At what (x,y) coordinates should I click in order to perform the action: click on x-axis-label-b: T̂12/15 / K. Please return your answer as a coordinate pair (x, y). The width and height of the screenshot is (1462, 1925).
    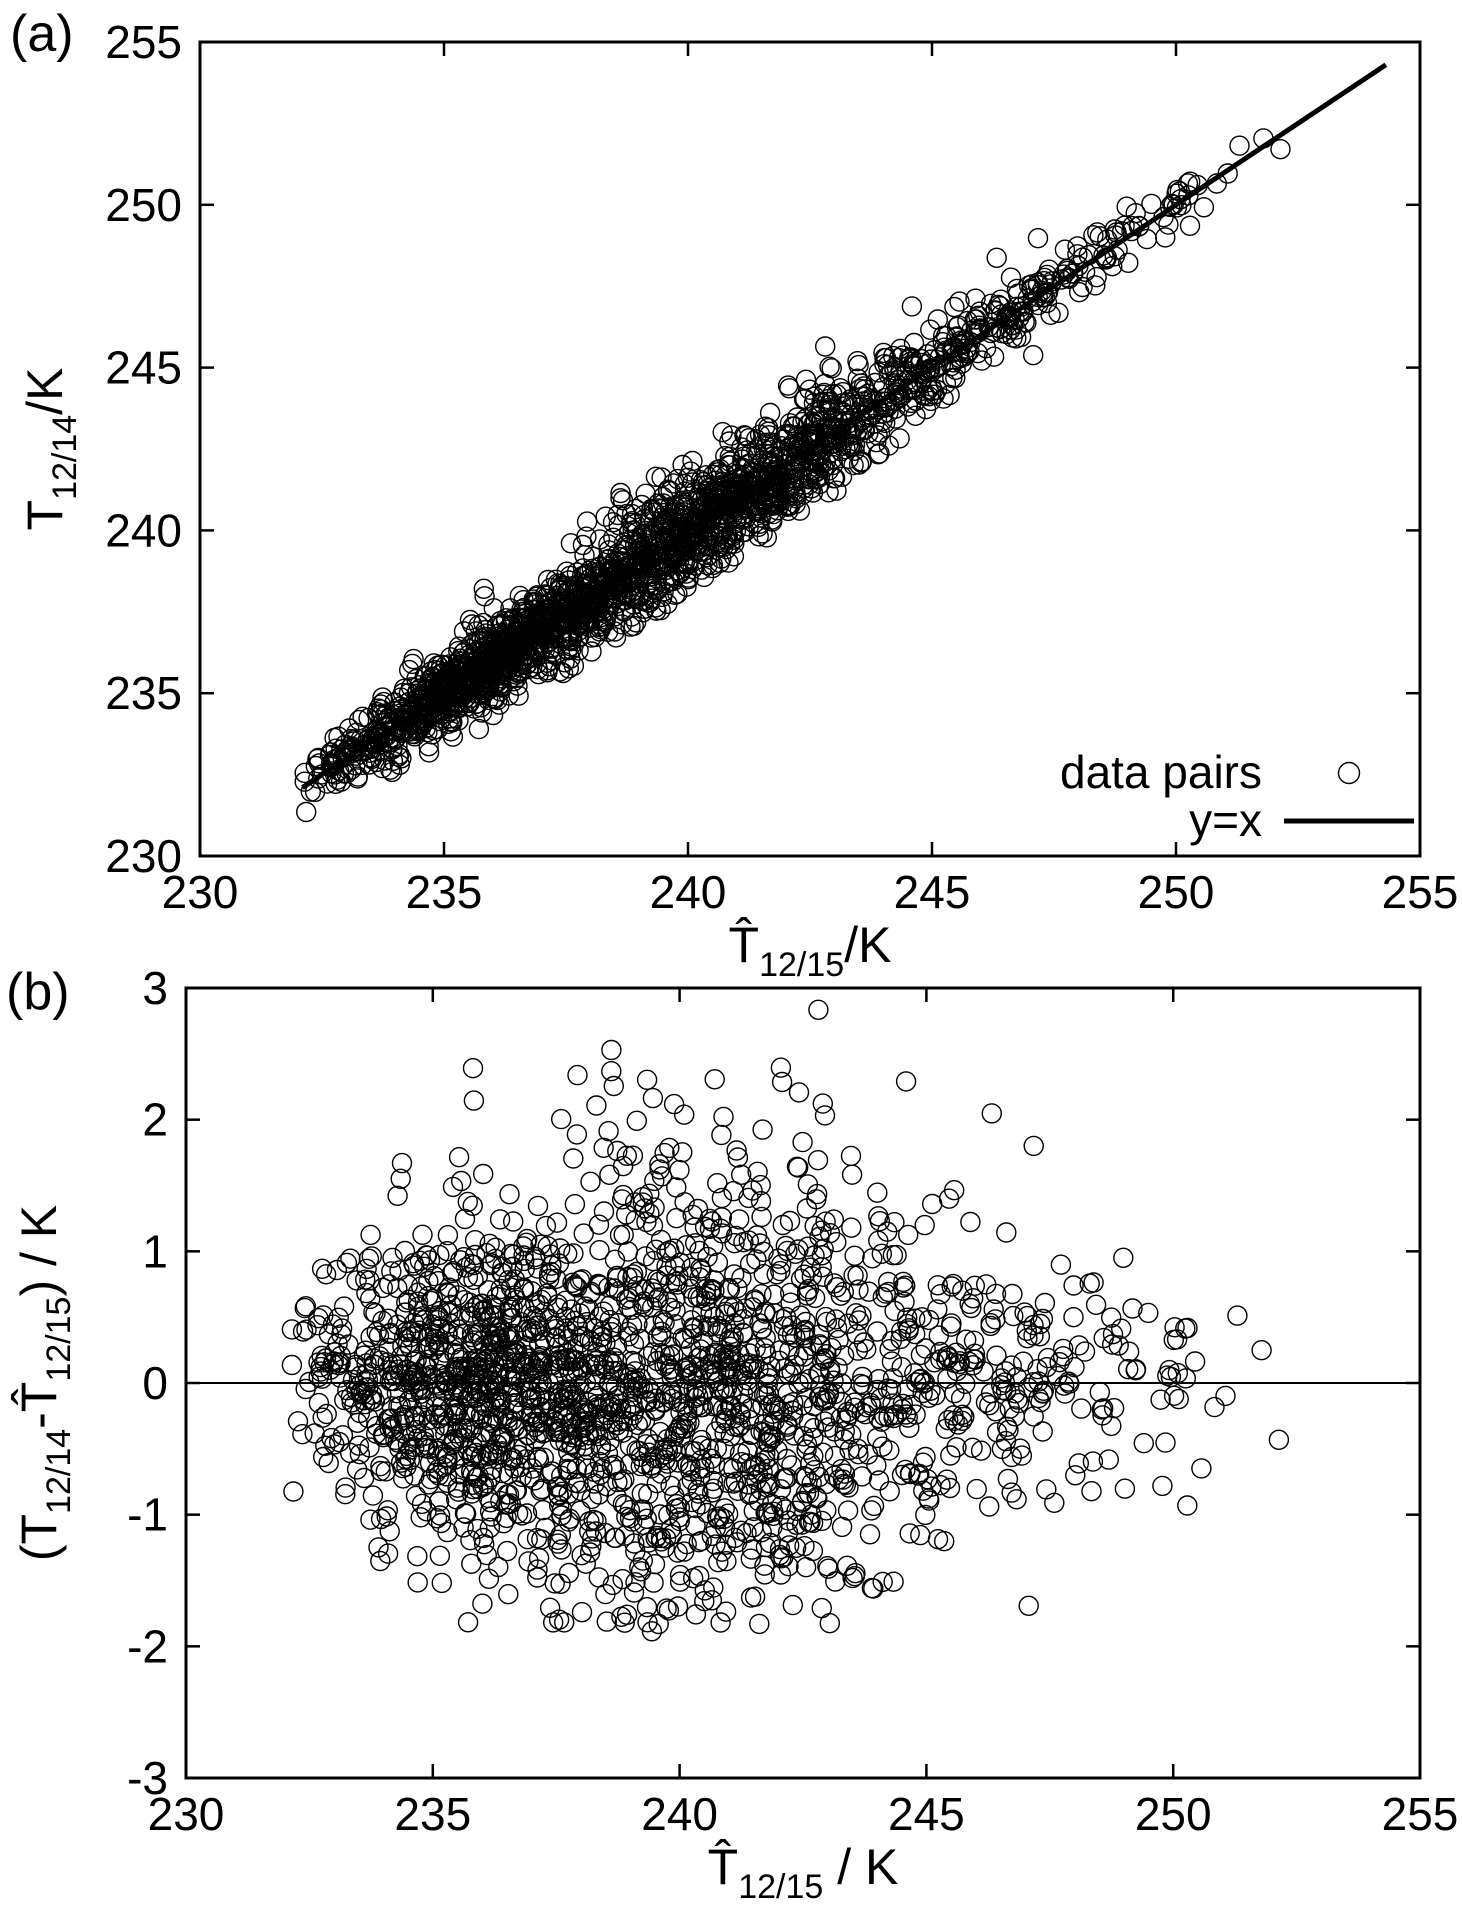
    Looking at the image, I should click on (803, 1872).